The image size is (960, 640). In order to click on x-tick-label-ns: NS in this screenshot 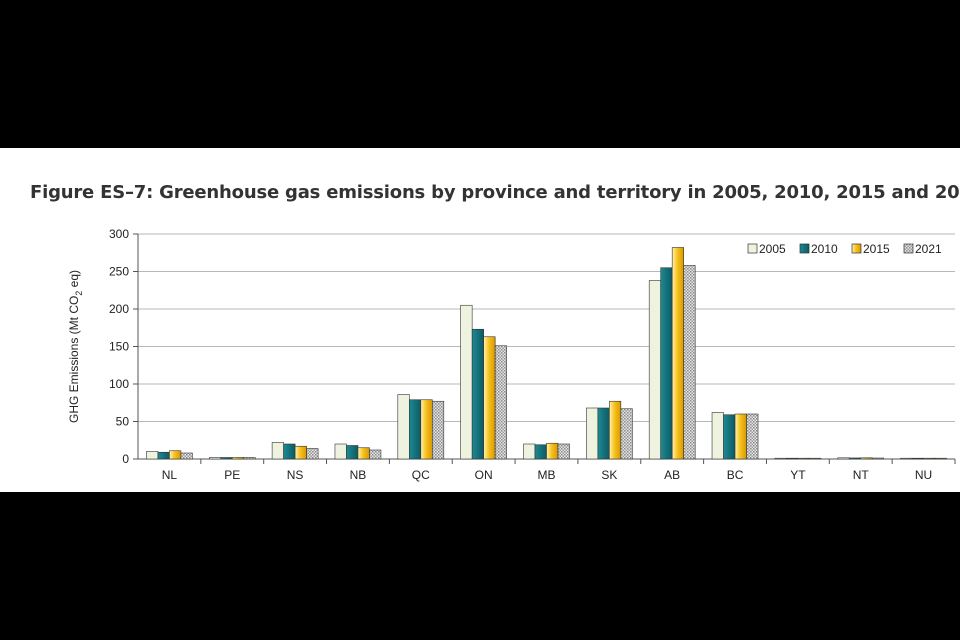, I will do `click(295, 475)`.